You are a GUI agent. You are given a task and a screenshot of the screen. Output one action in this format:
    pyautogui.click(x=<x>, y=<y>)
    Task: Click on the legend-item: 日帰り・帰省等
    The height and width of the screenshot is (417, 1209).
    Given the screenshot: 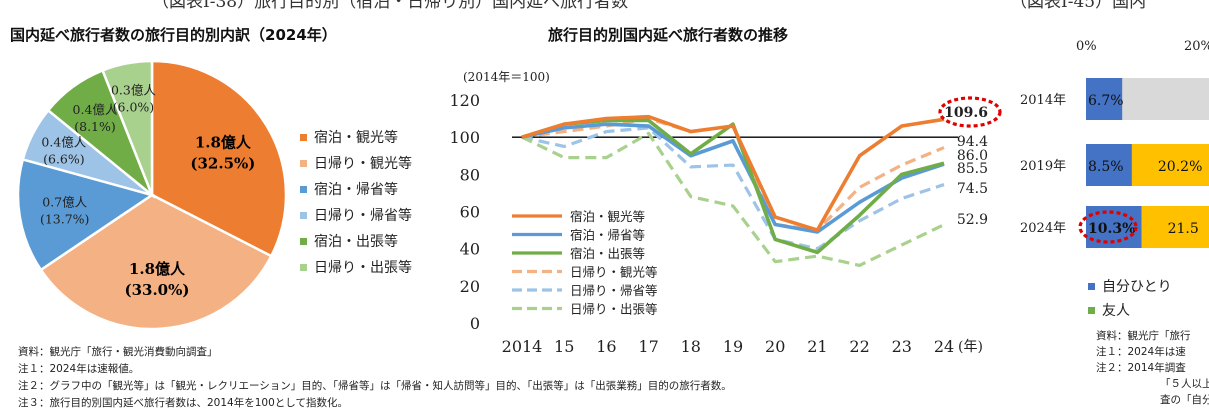 What is the action you would take?
    pyautogui.click(x=356, y=215)
    